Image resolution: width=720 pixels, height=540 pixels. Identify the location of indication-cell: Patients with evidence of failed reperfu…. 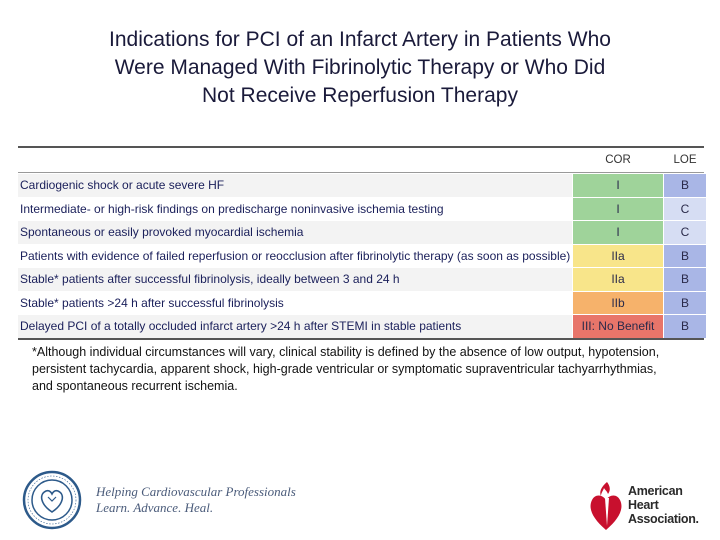
(295, 255).